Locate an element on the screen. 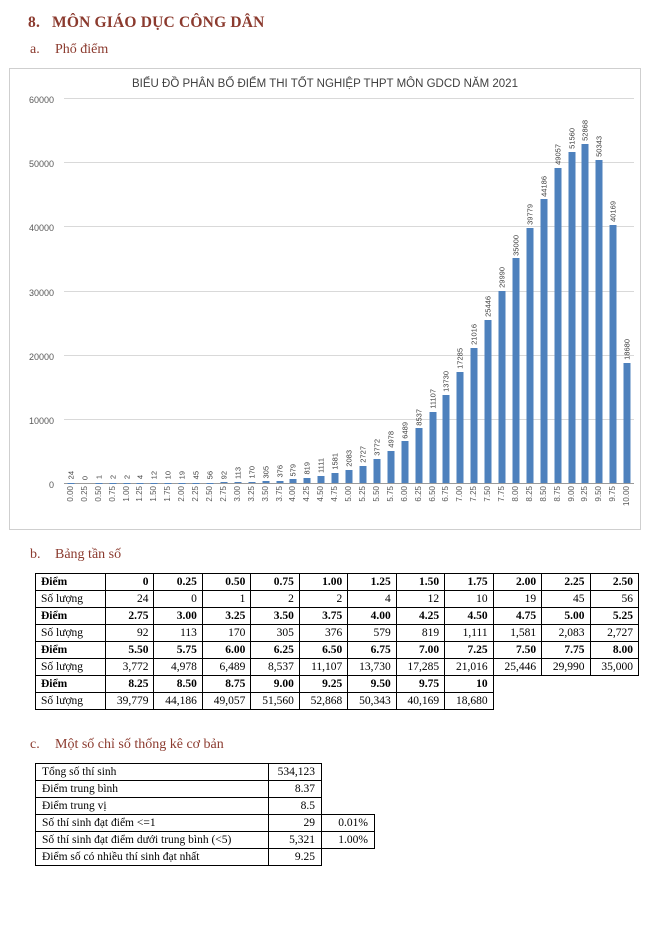 The width and height of the screenshot is (650, 944). bar-column: 2 0.75 is located at coordinates (113, 300).